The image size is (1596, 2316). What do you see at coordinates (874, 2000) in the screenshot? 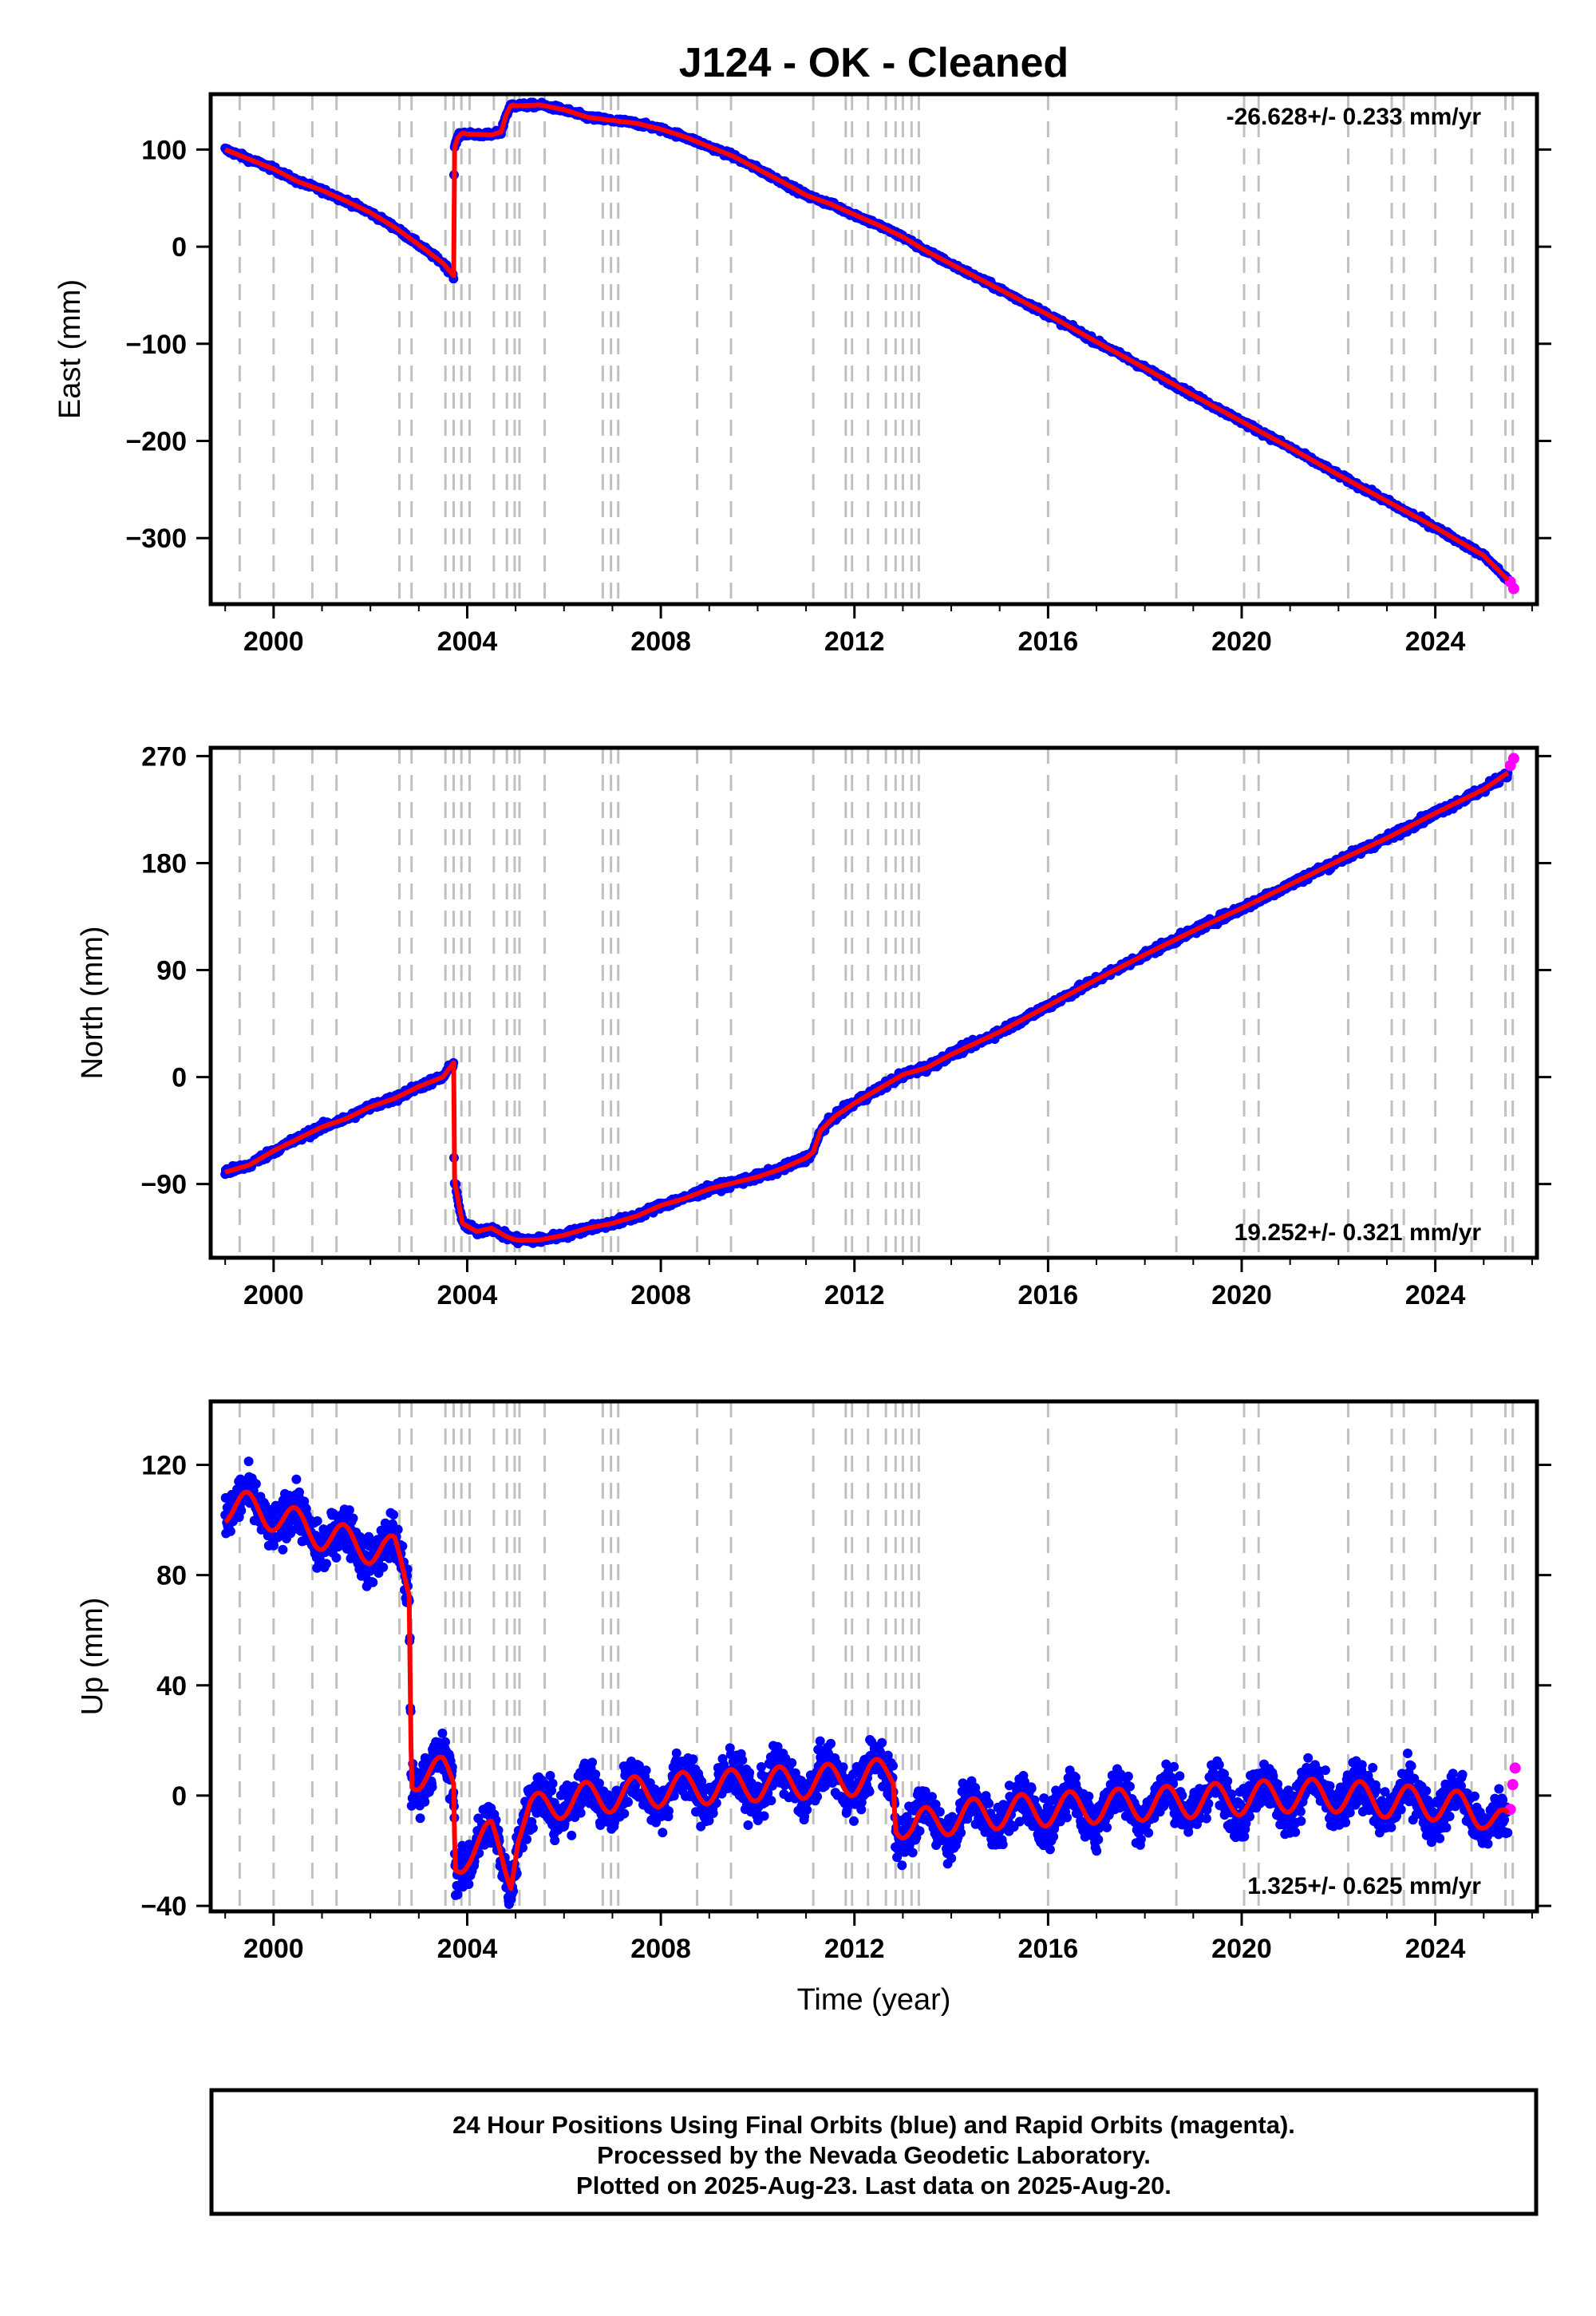
I see `x-axis-label: Time (year)` at bounding box center [874, 2000].